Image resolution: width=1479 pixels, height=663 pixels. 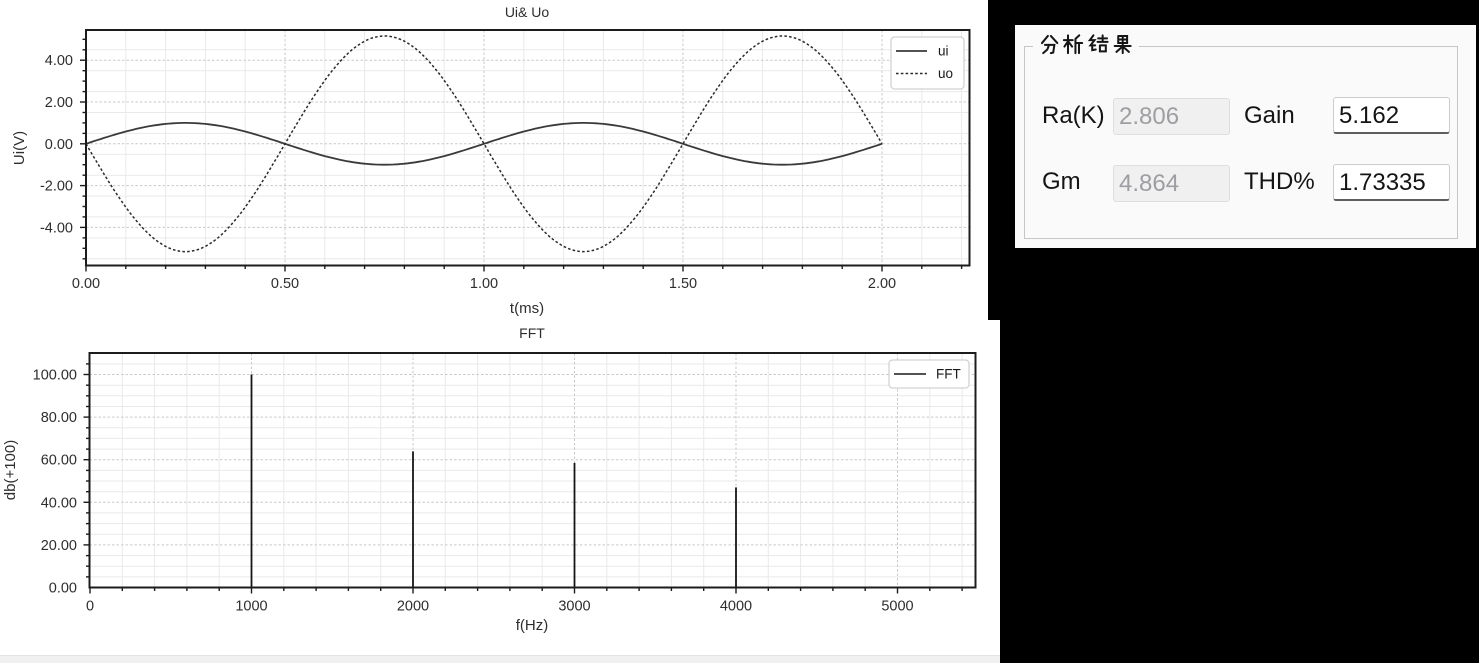 What do you see at coordinates (683, 284) in the screenshot?
I see `svg-text: 1.50` at bounding box center [683, 284].